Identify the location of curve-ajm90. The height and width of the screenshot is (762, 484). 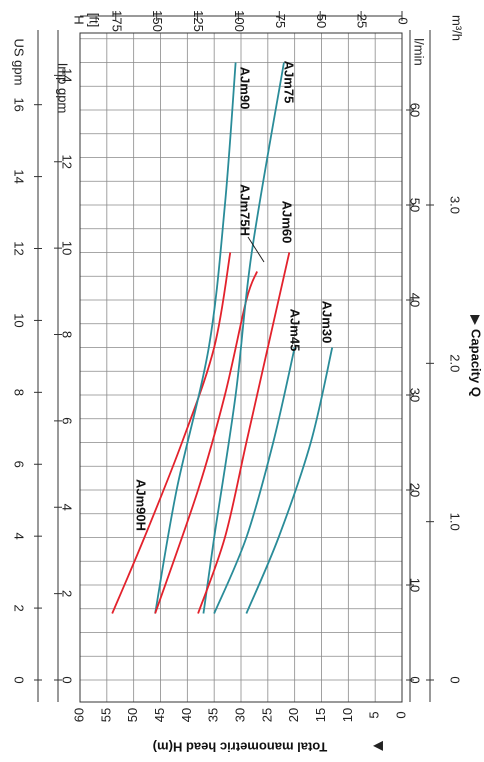
(195, 338).